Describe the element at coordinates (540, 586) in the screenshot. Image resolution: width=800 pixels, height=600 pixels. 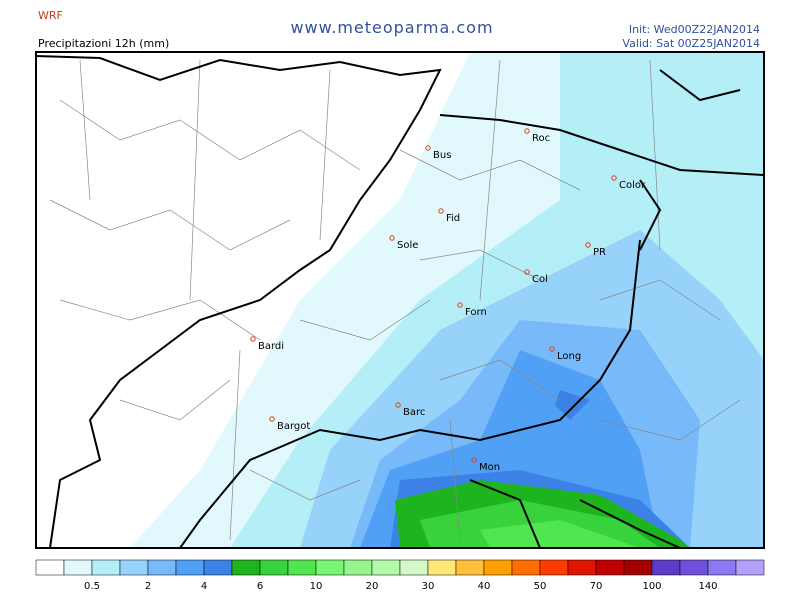
I see `colorbar-label: 50` at that location.